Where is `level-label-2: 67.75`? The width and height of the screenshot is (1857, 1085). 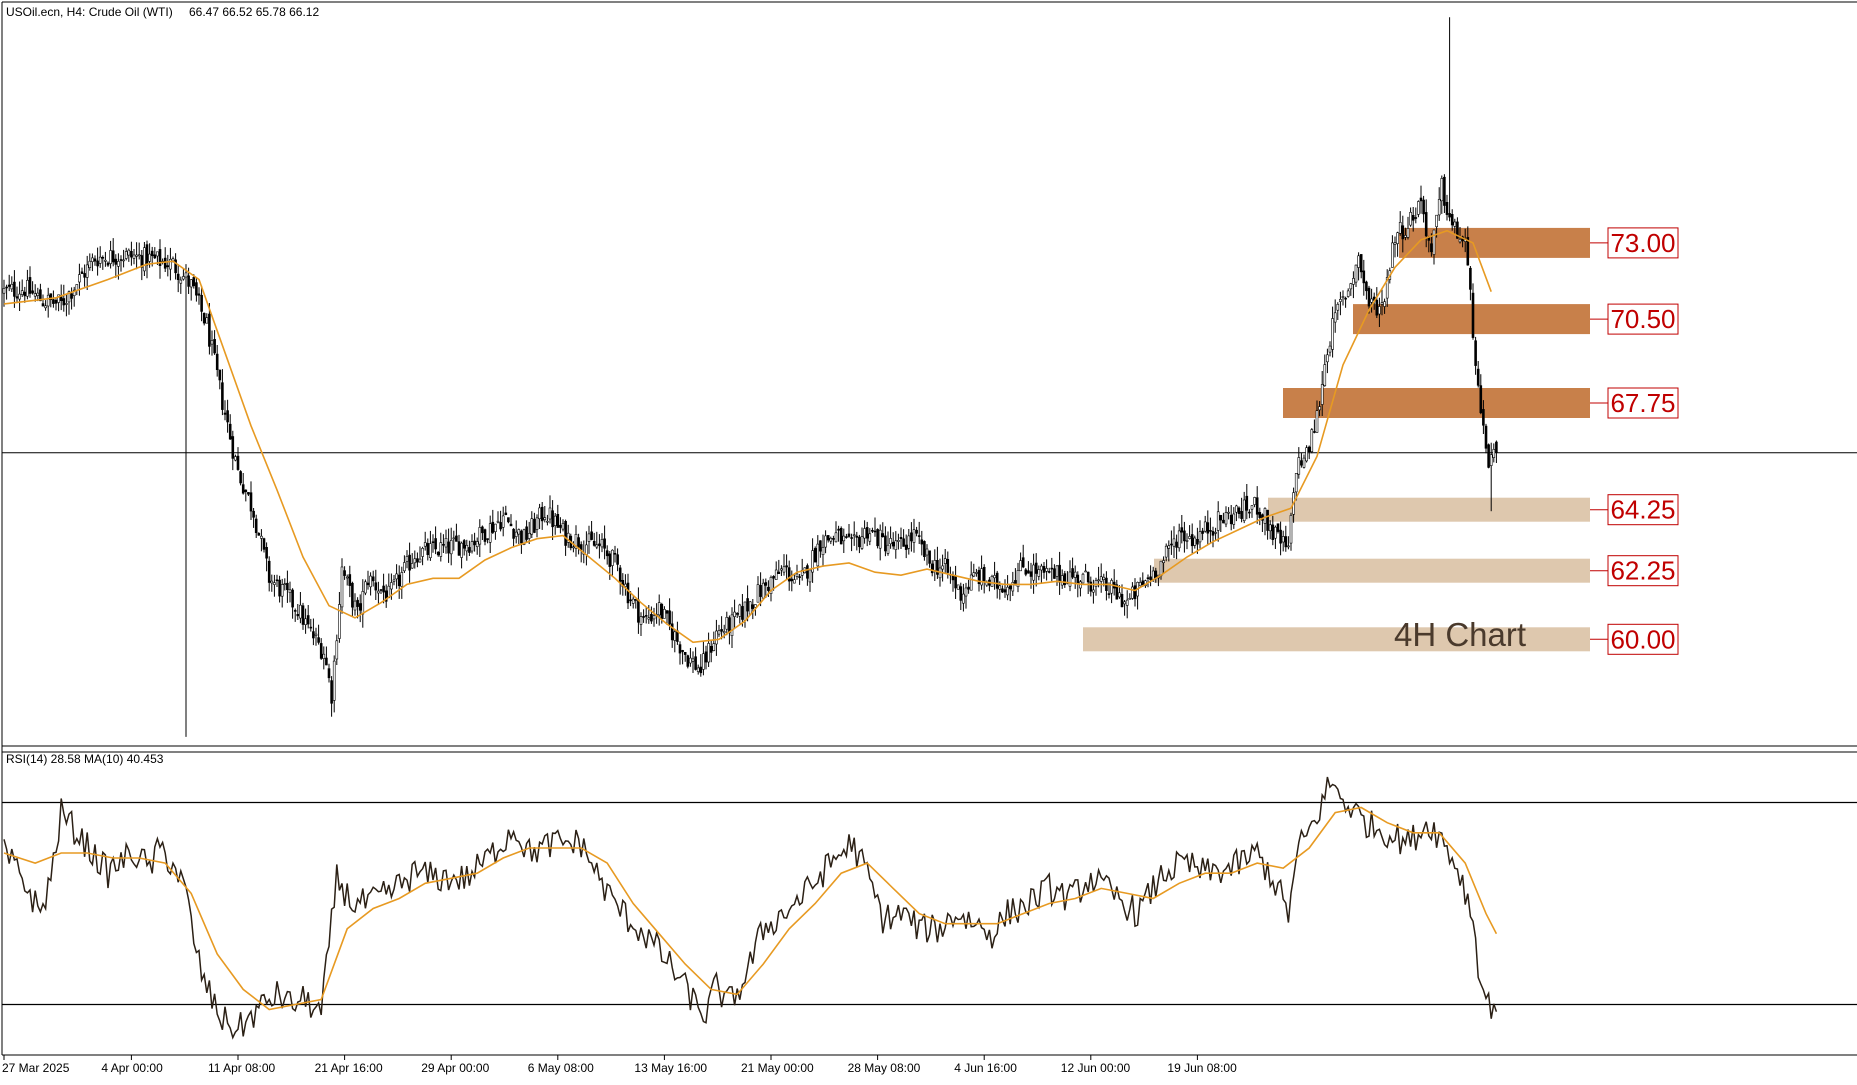 level-label-2: 67.75 is located at coordinates (1642, 403).